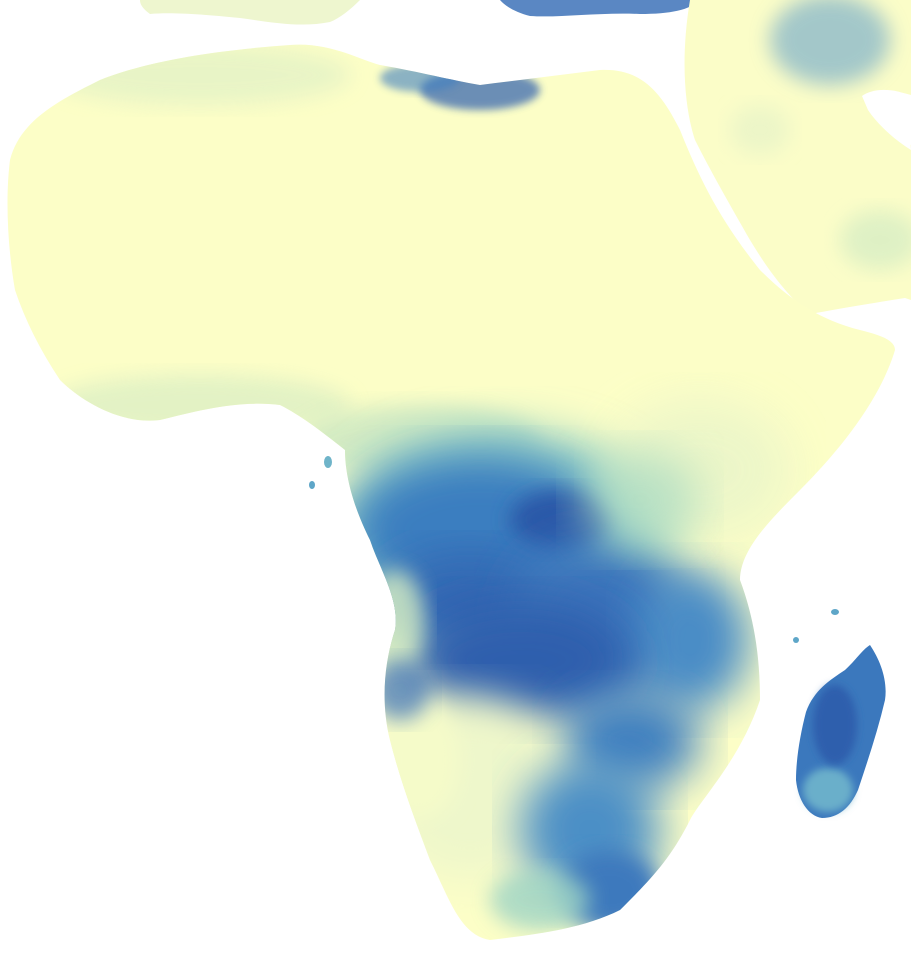 The width and height of the screenshot is (911, 971). What do you see at coordinates (816, 626) in the screenshot?
I see `comoros-islands` at bounding box center [816, 626].